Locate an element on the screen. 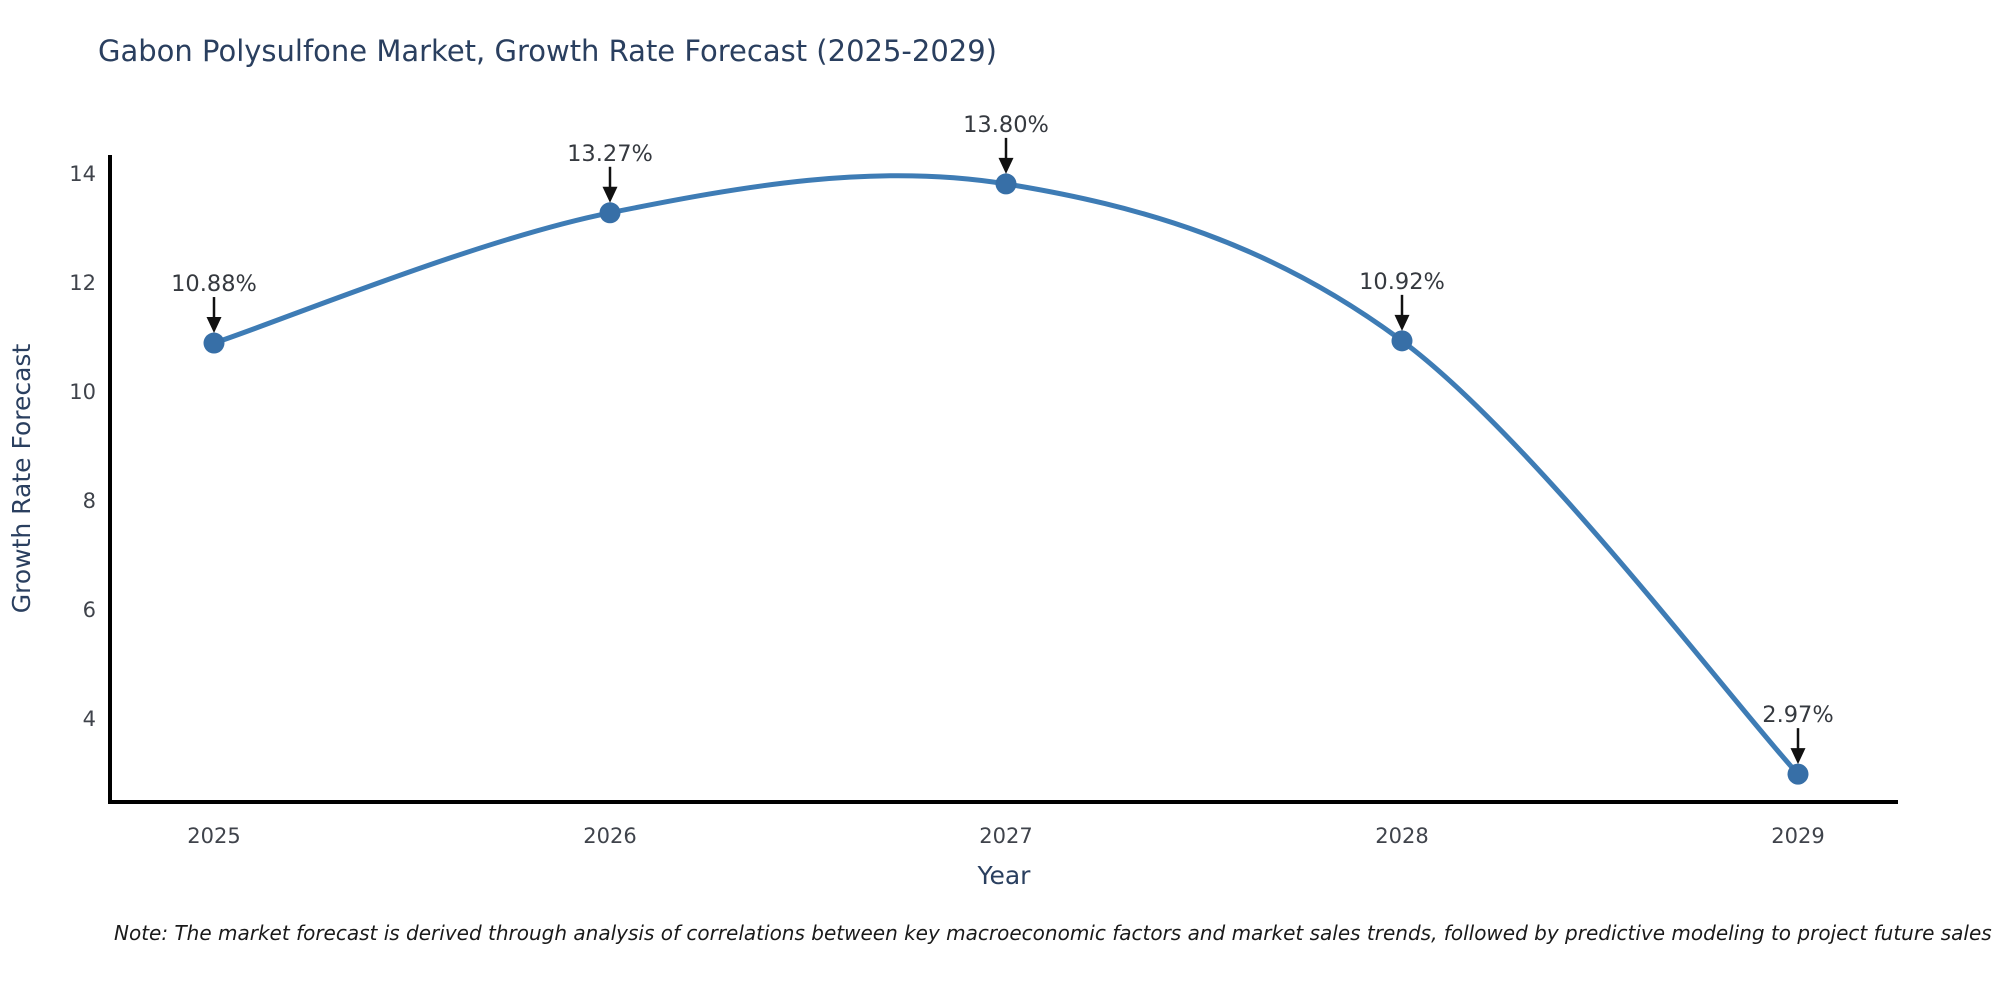 This screenshot has width=2000, height=1000. data-point-marker-2028 is located at coordinates (1402, 341).